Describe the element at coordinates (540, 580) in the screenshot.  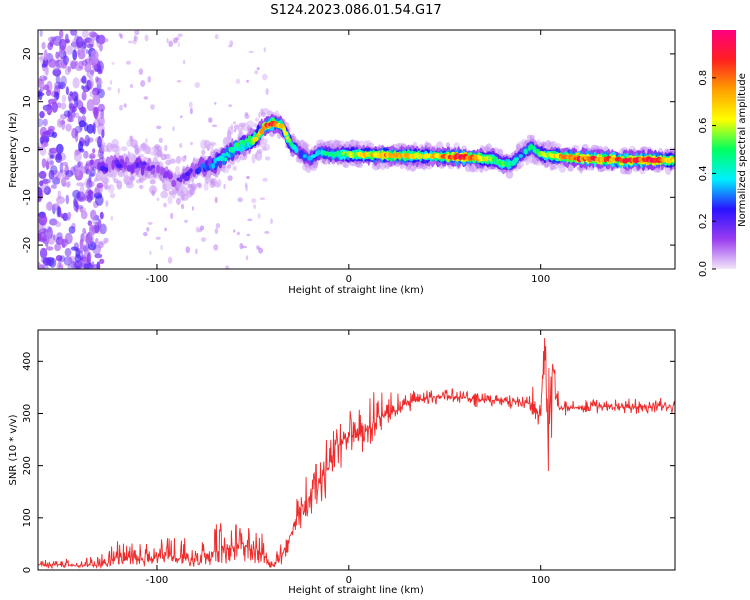
I see `snr-xtick-label: 100` at that location.